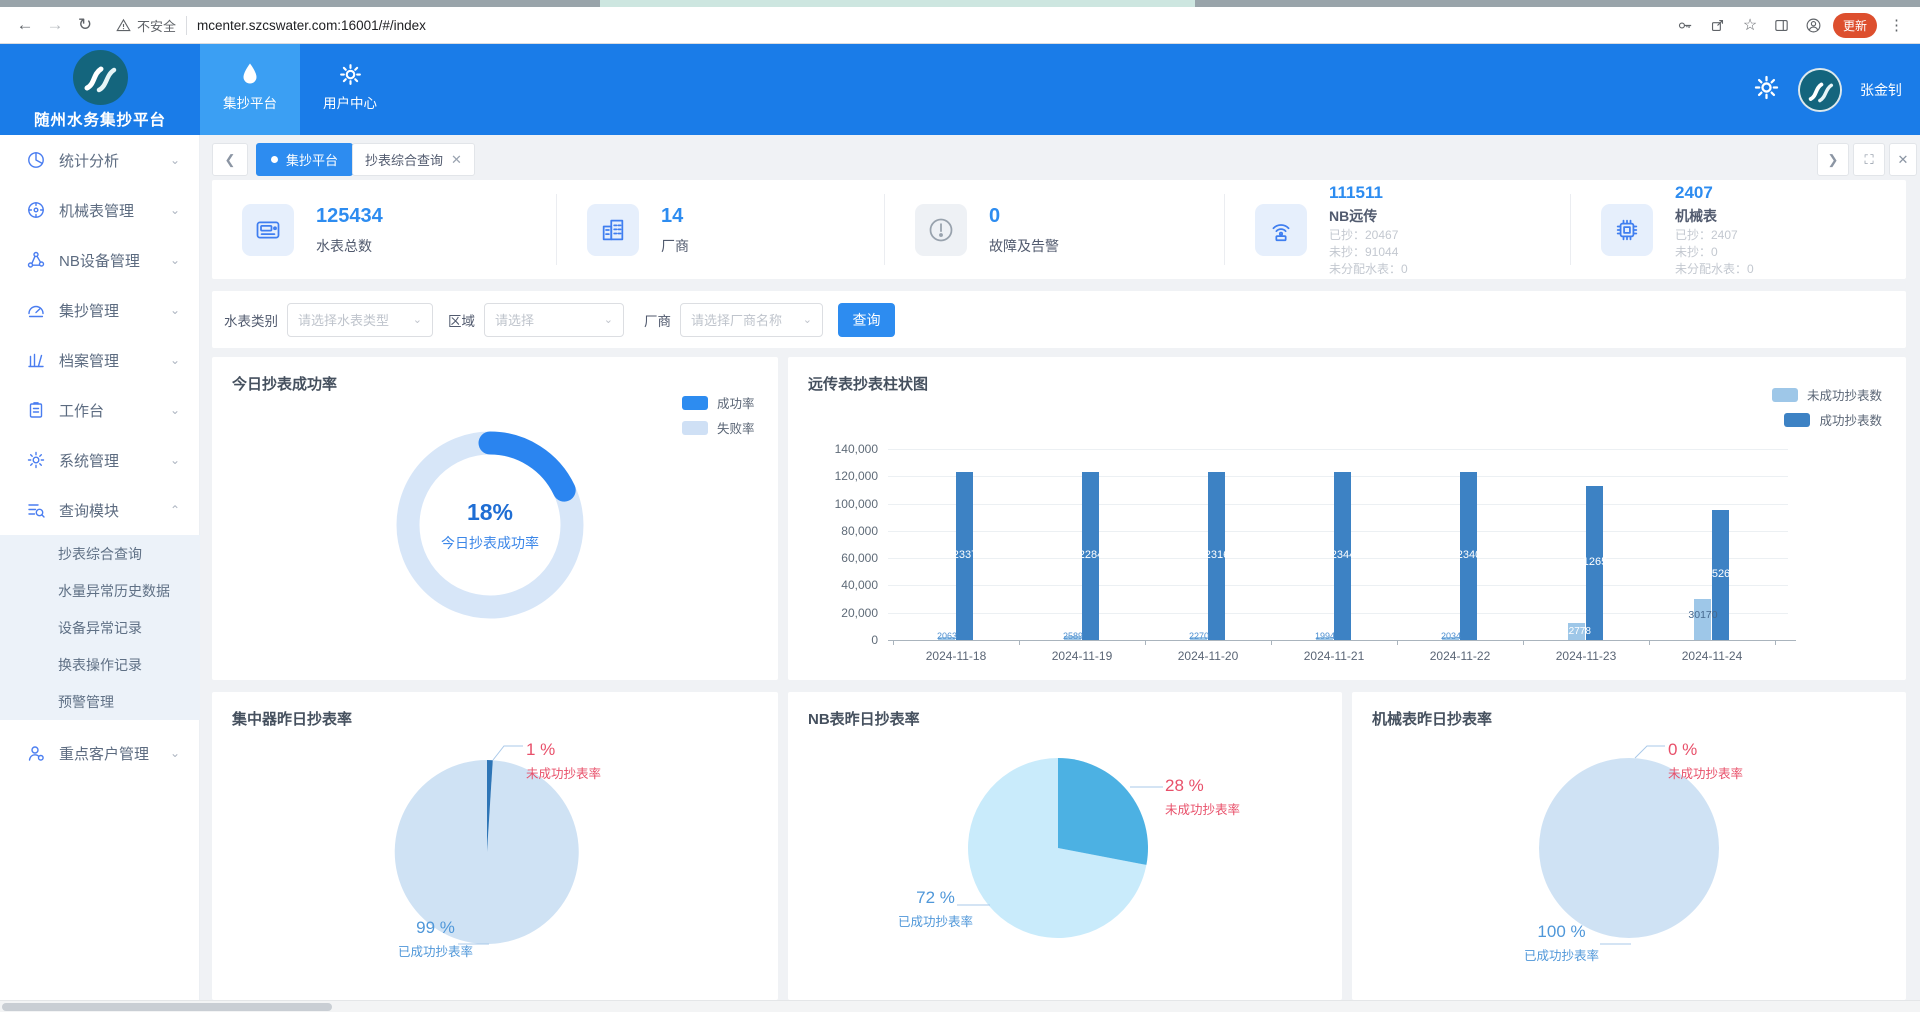 The image size is (1920, 1012). I want to click on sidebar-item-8: 重点客户管理 ⌄, so click(100, 753).